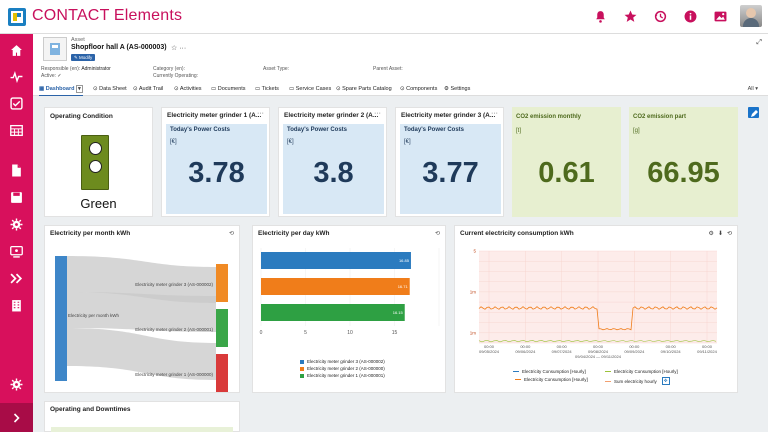  I want to click on history-icon, so click(660, 16).